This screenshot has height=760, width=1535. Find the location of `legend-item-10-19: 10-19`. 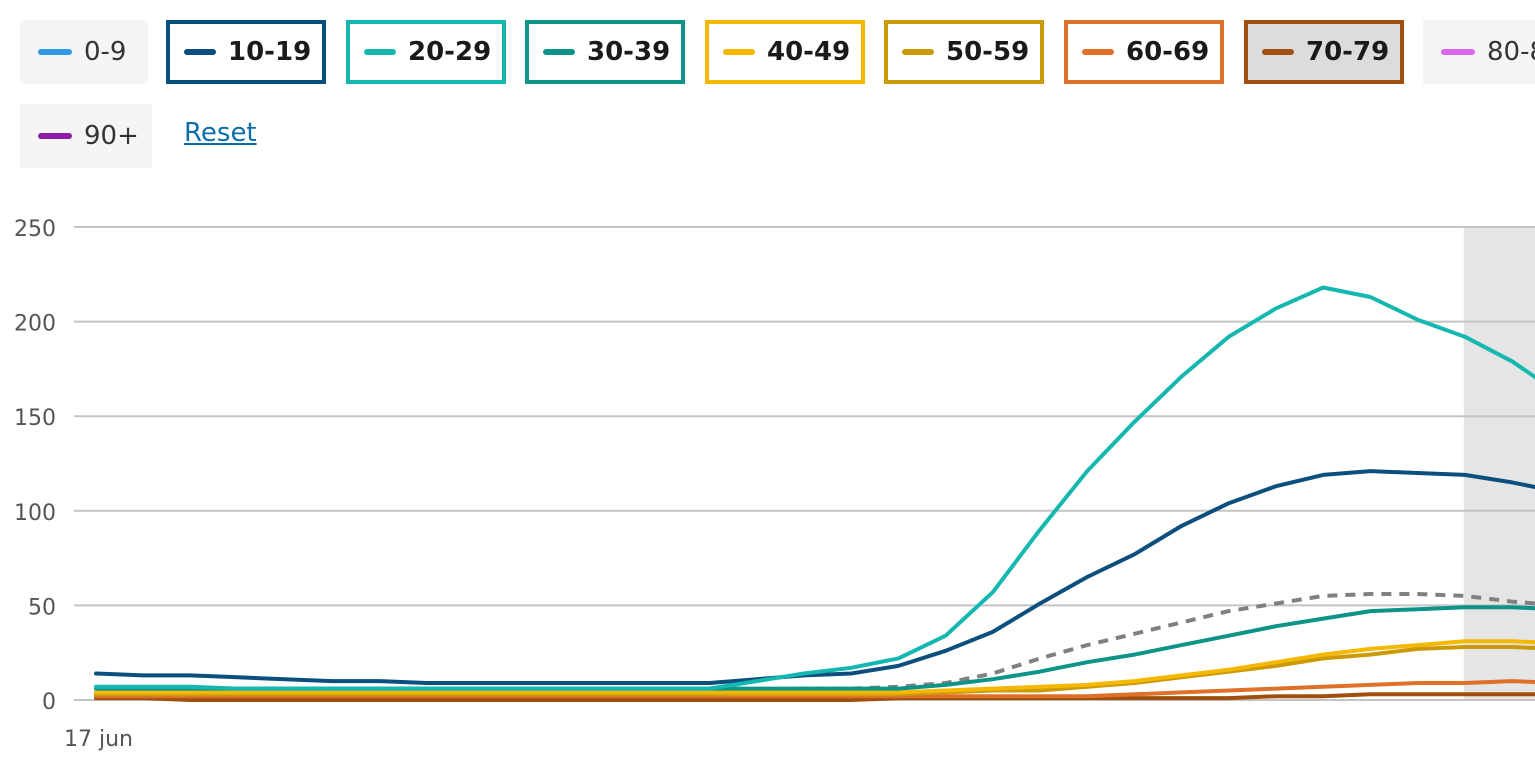

legend-item-10-19: 10-19 is located at coordinates (246, 52).